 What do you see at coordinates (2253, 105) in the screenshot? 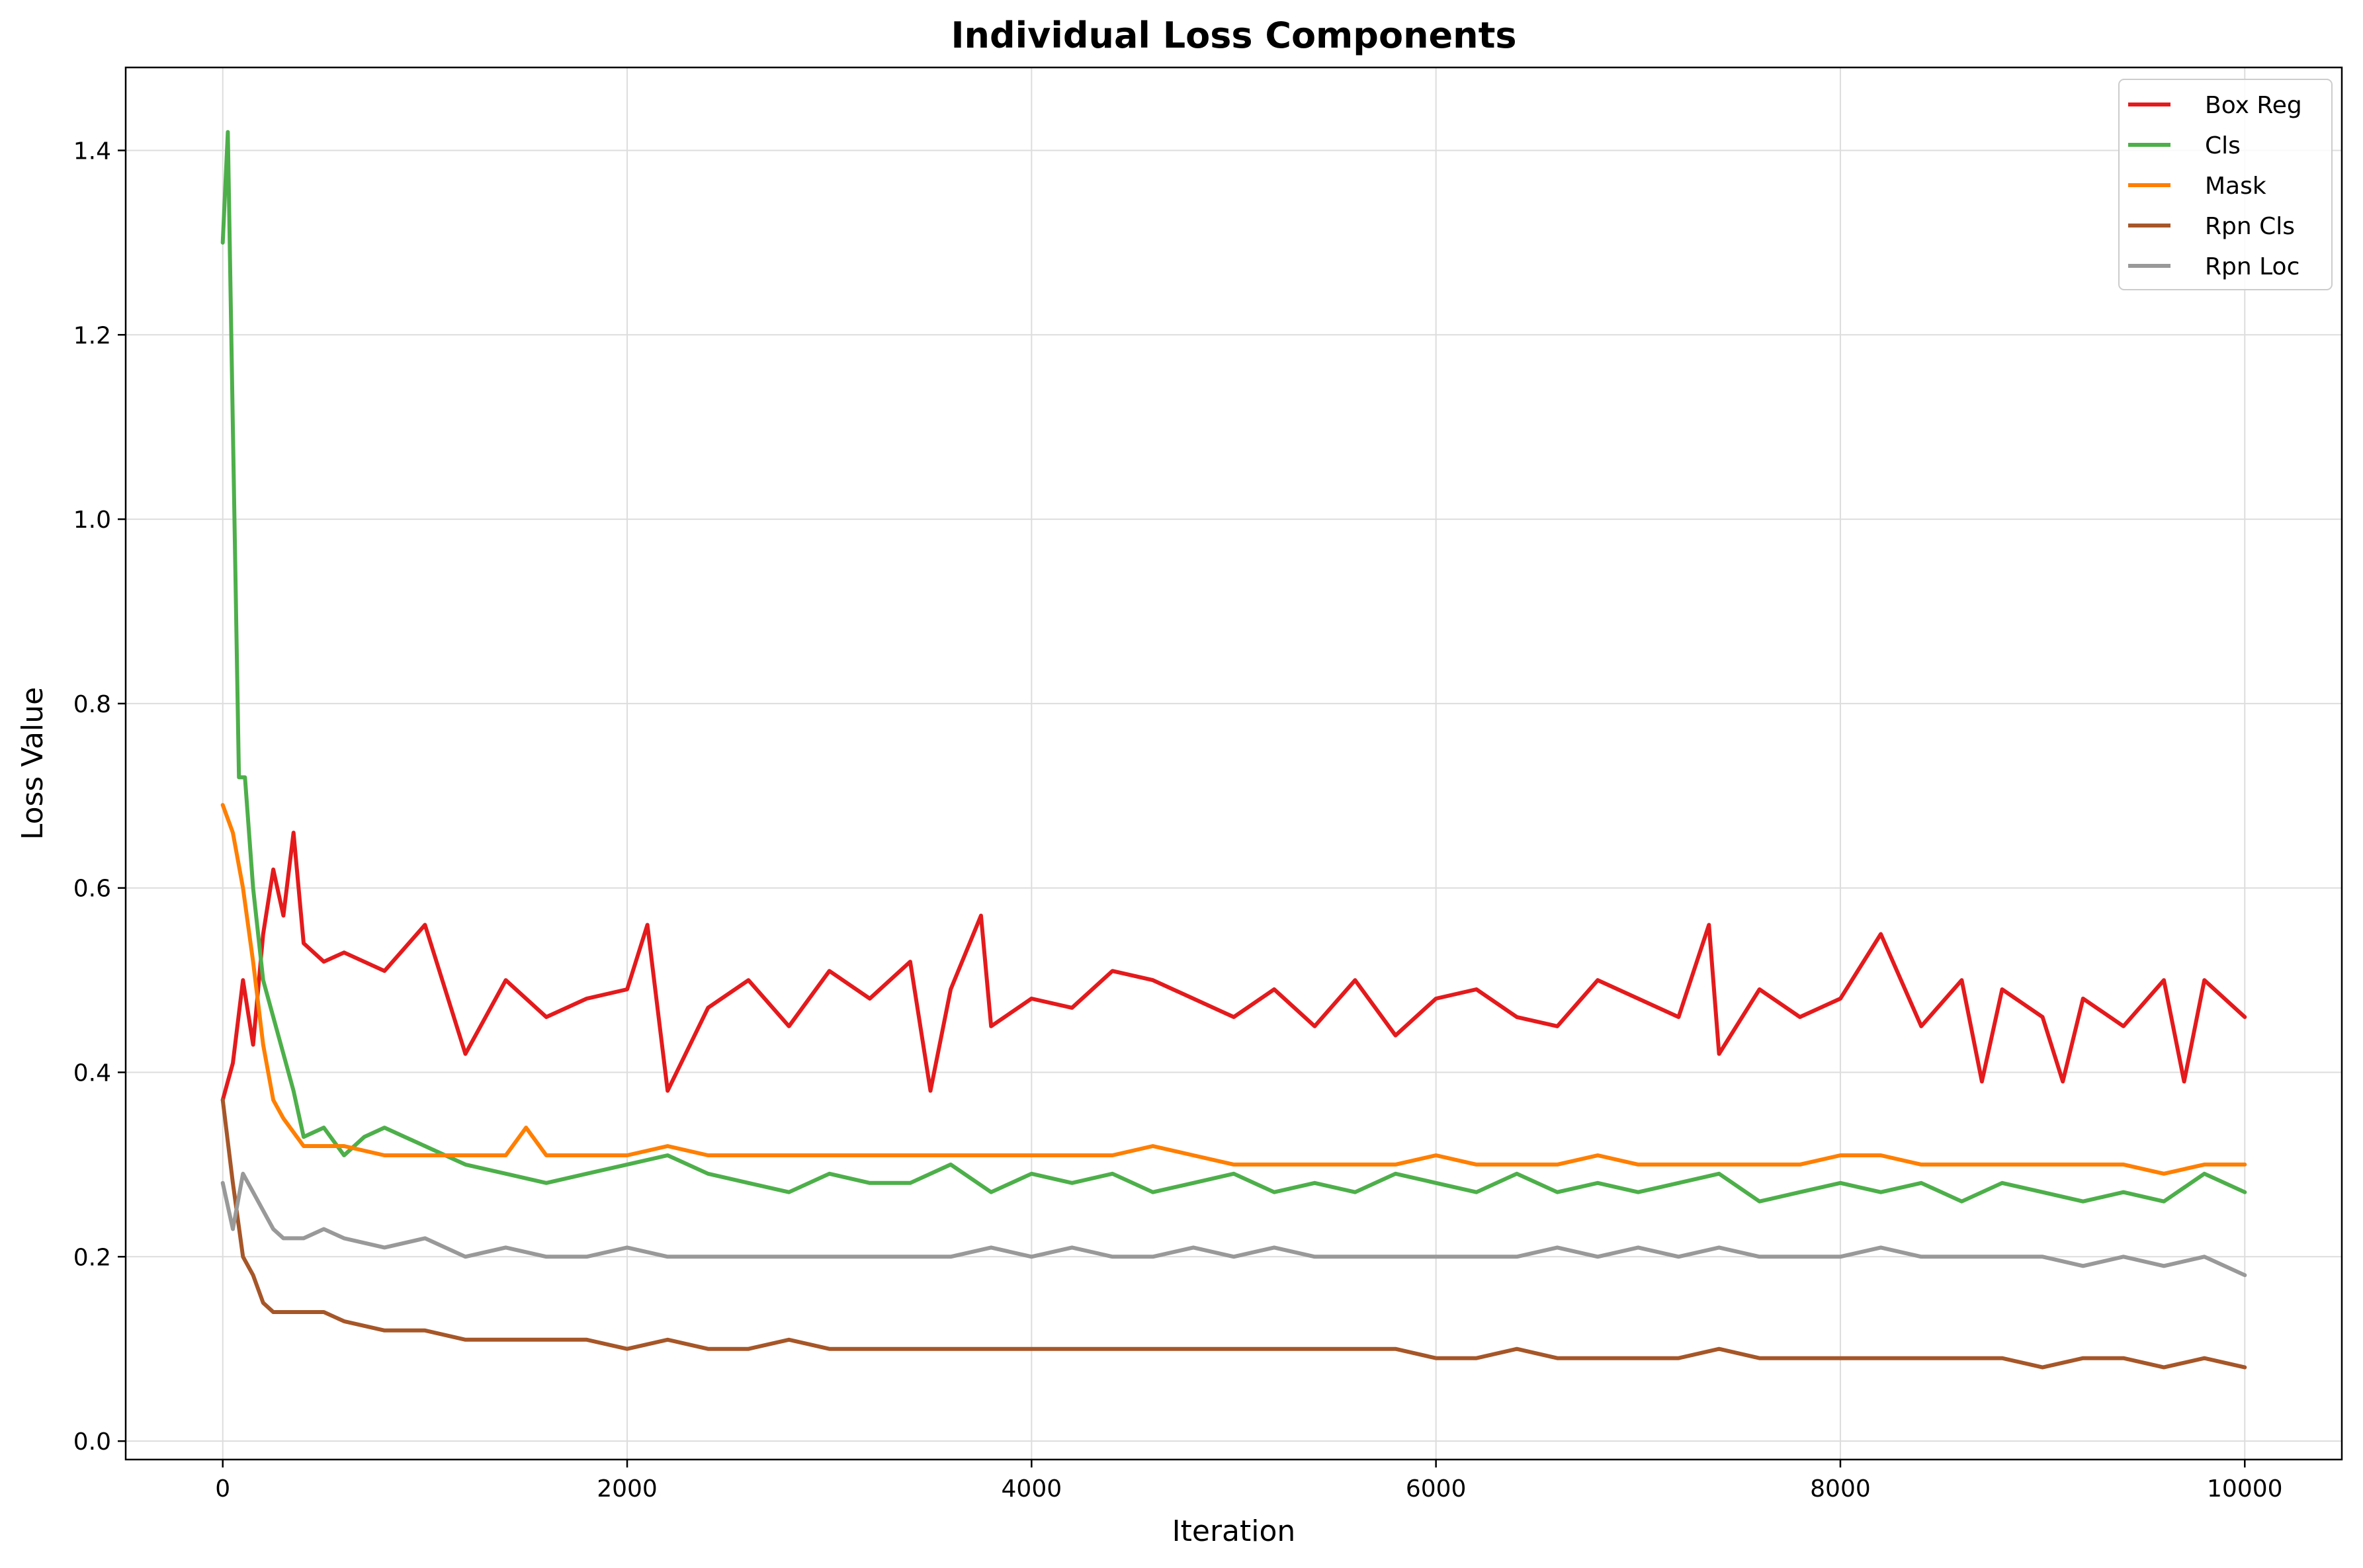
I see `legend-label-box-reg: Box Reg` at bounding box center [2253, 105].